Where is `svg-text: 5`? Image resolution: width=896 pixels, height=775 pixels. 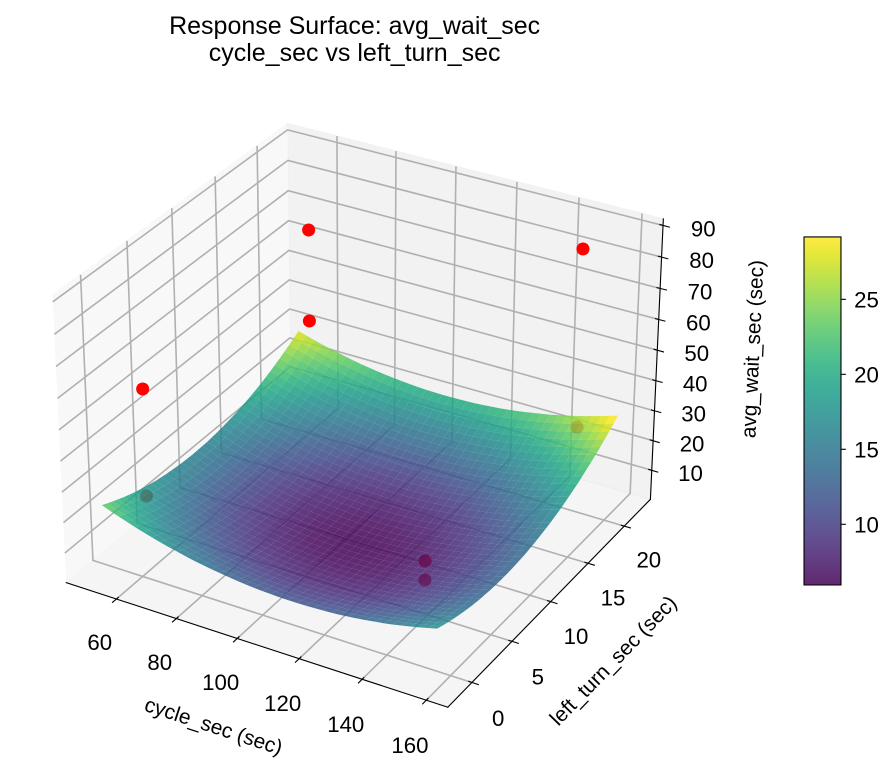 svg-text: 5 is located at coordinates (538, 676).